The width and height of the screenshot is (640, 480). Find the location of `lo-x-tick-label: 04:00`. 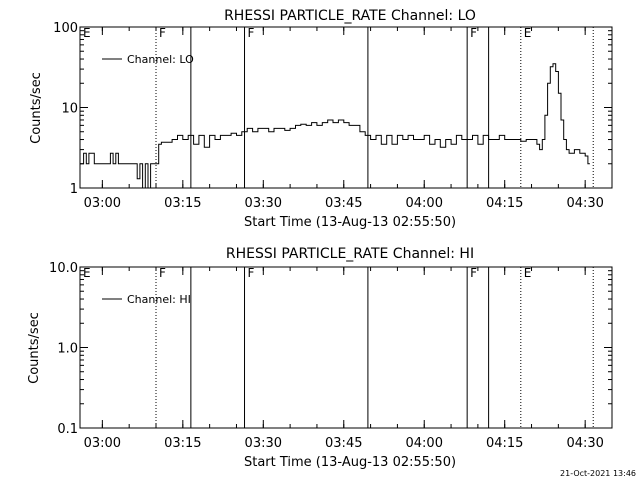

lo-x-tick-label: 04:00 is located at coordinates (424, 203).